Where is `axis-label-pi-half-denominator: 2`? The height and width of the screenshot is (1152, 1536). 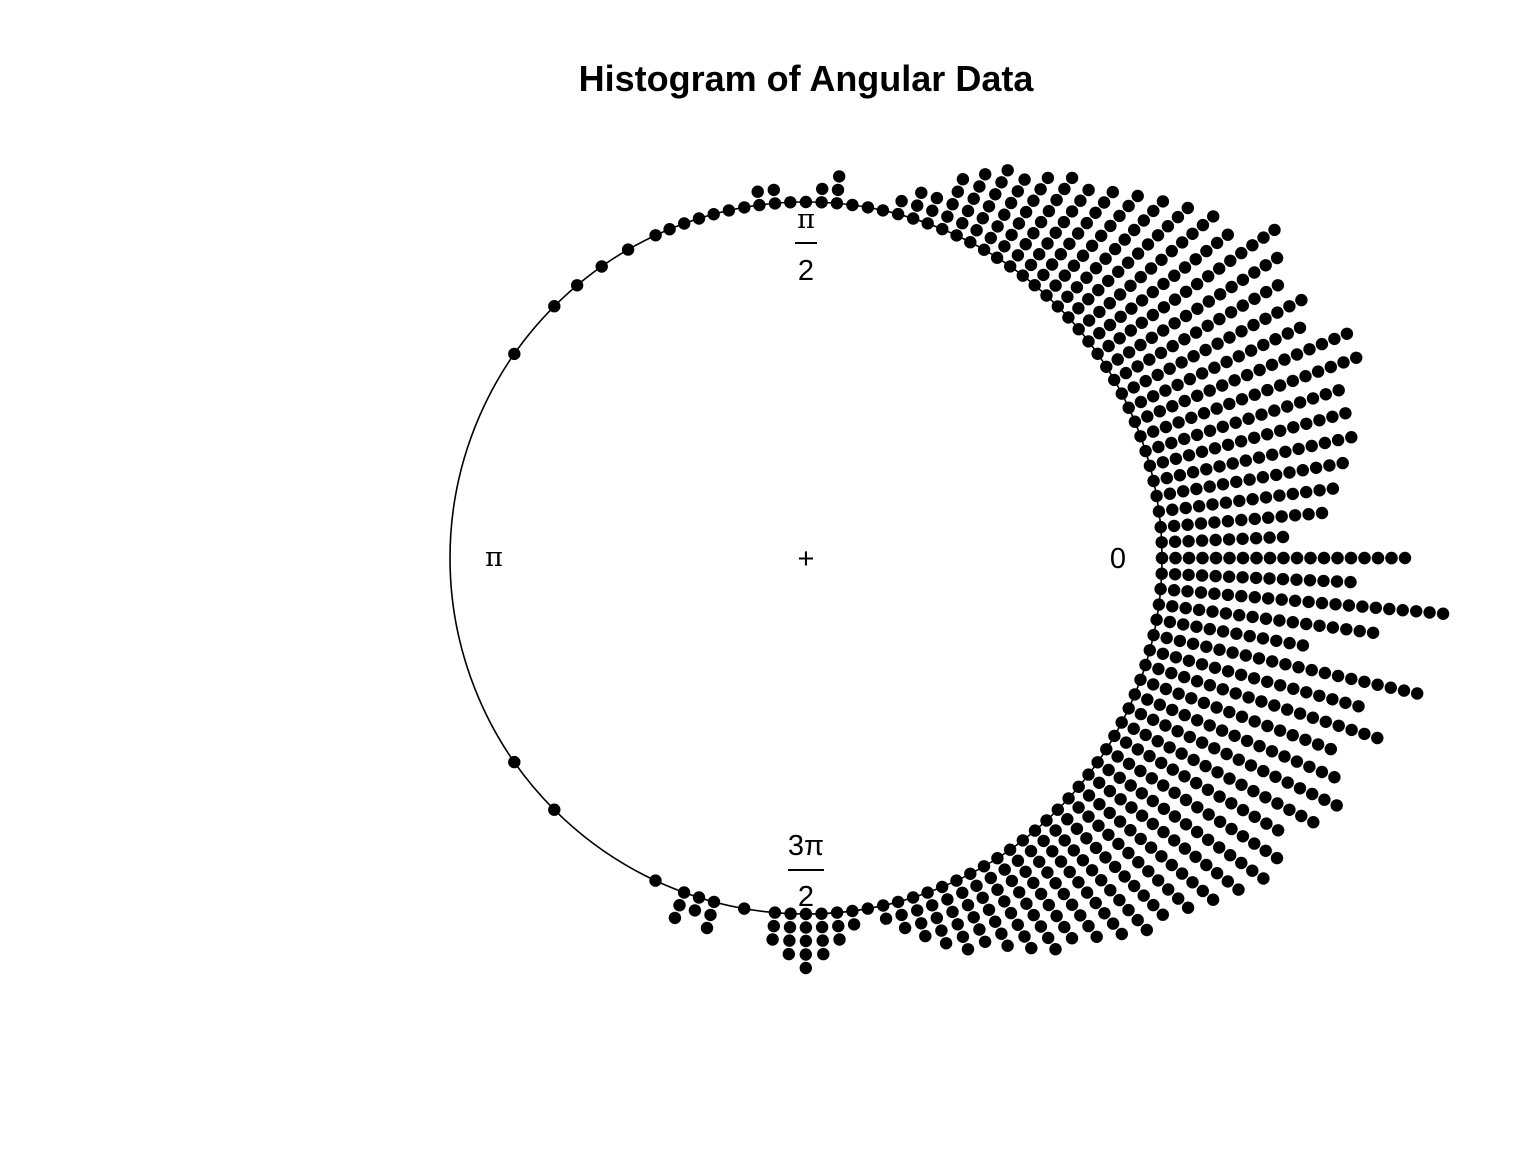
axis-label-pi-half-denominator: 2 is located at coordinates (806, 271).